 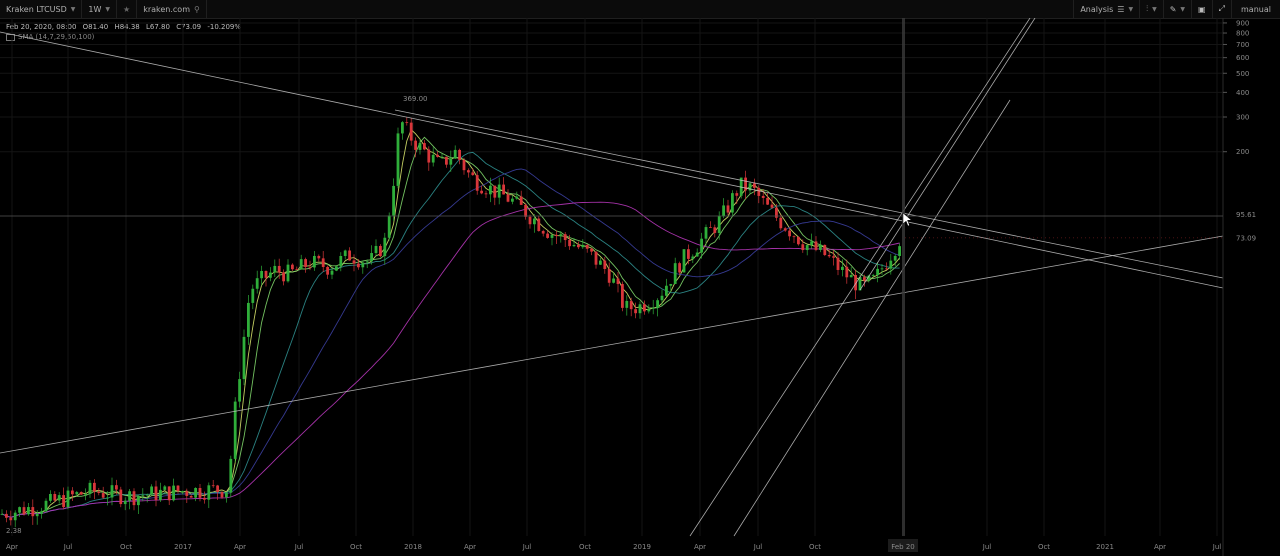 What do you see at coordinates (1173, 9) in the screenshot?
I see `pencil-icon: ✎` at bounding box center [1173, 9].